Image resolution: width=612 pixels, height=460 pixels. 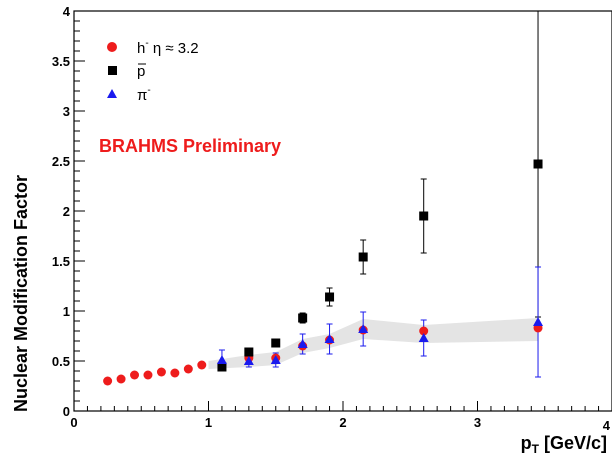 I want to click on brahms-preliminary-label: BRAHMS Preliminary, so click(x=190, y=146).